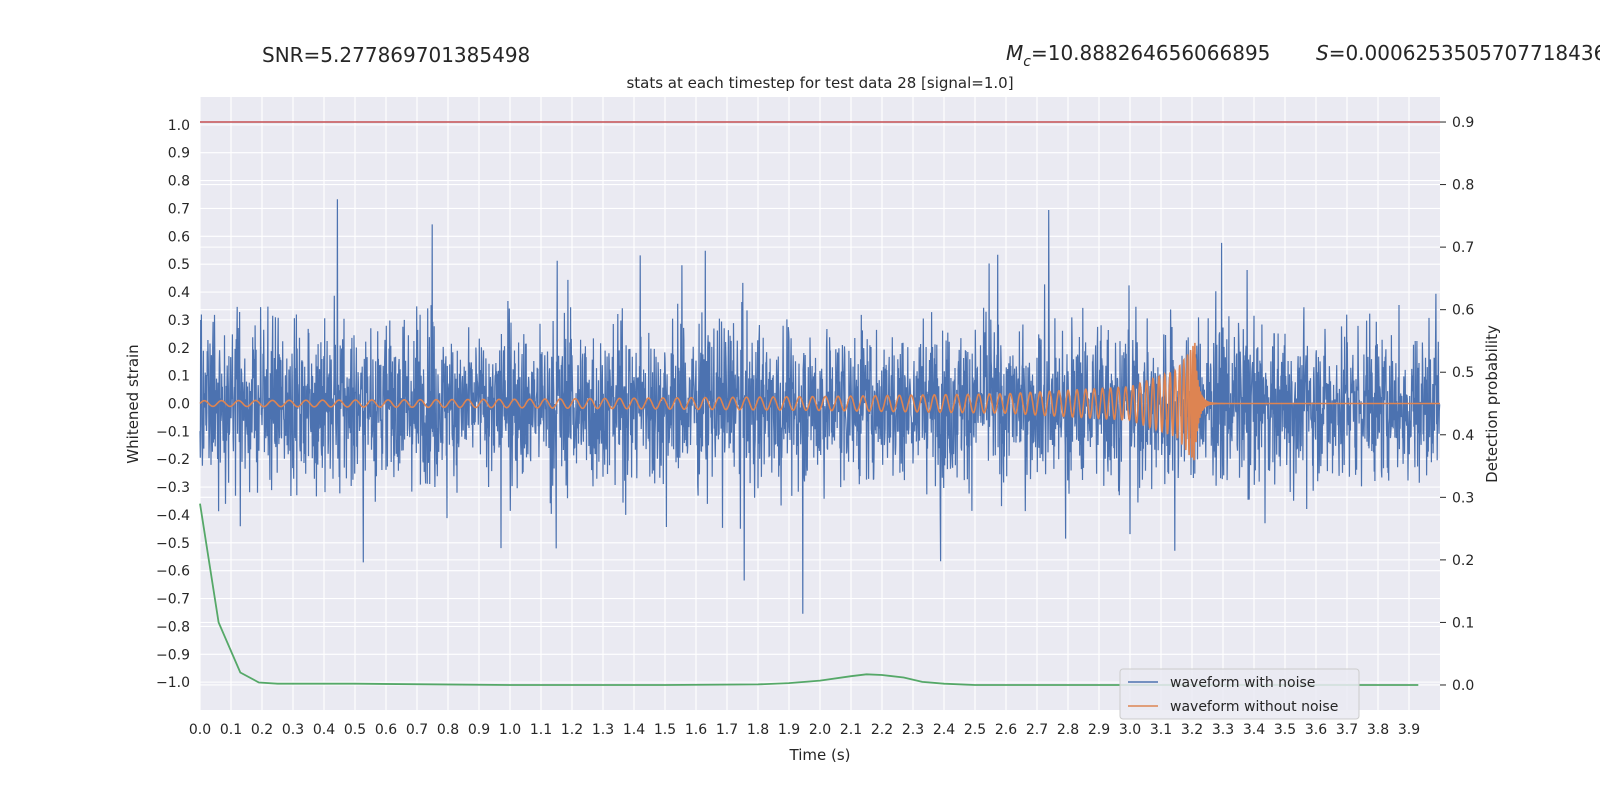  I want to click on y-tick-label: 0.3, so click(179, 321).